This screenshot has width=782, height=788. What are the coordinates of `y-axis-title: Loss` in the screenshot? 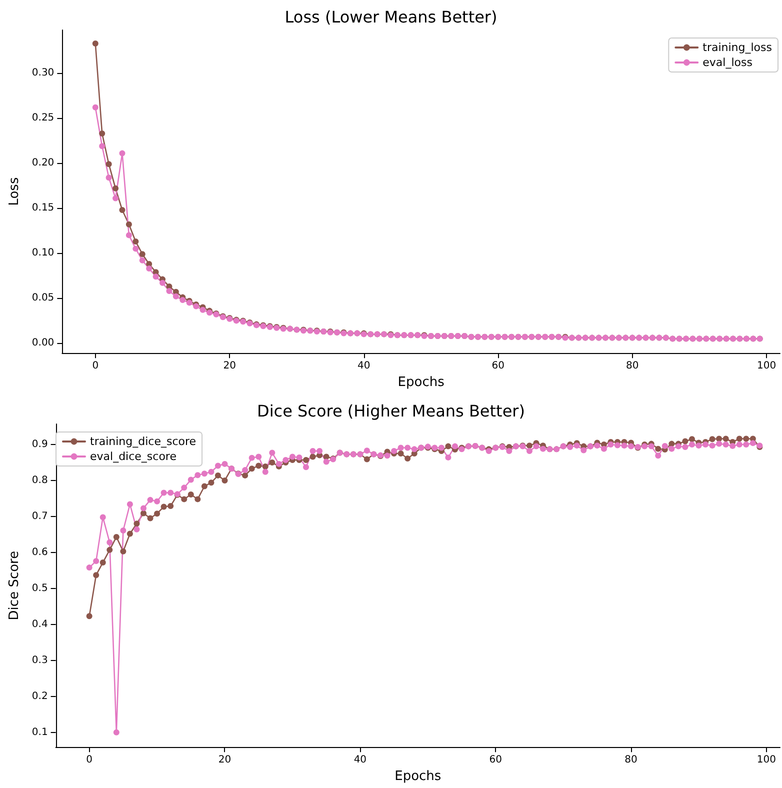 It's located at (14, 191).